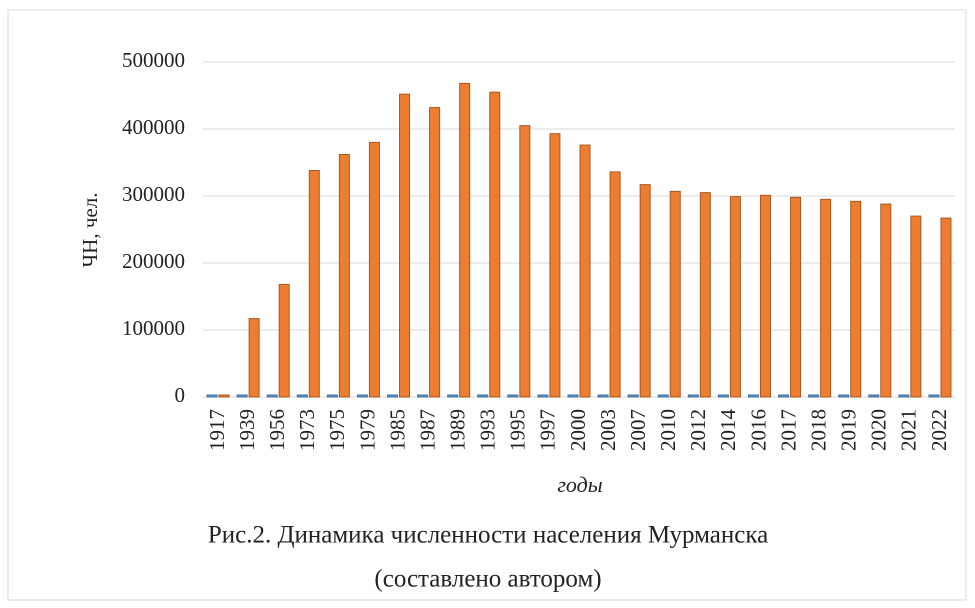 This screenshot has height=608, width=975. What do you see at coordinates (153, 194) in the screenshot?
I see `y-tick-label: 300000` at bounding box center [153, 194].